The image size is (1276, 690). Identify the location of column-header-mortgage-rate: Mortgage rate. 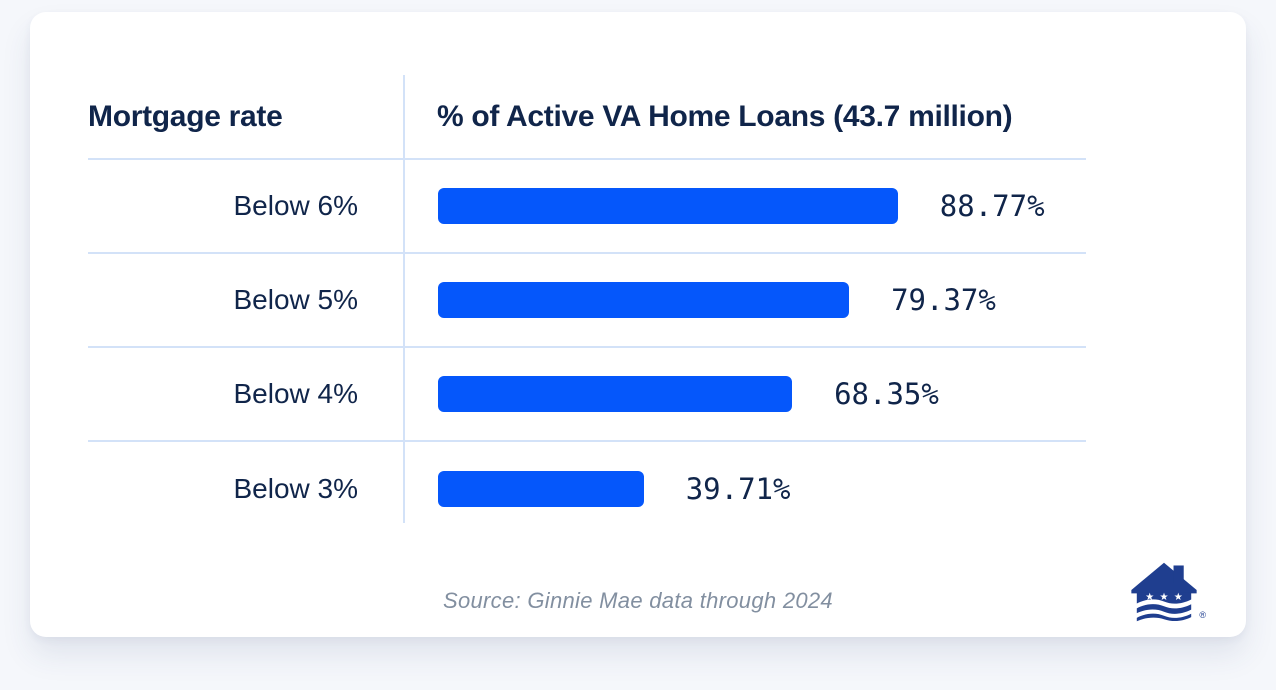
(185, 116).